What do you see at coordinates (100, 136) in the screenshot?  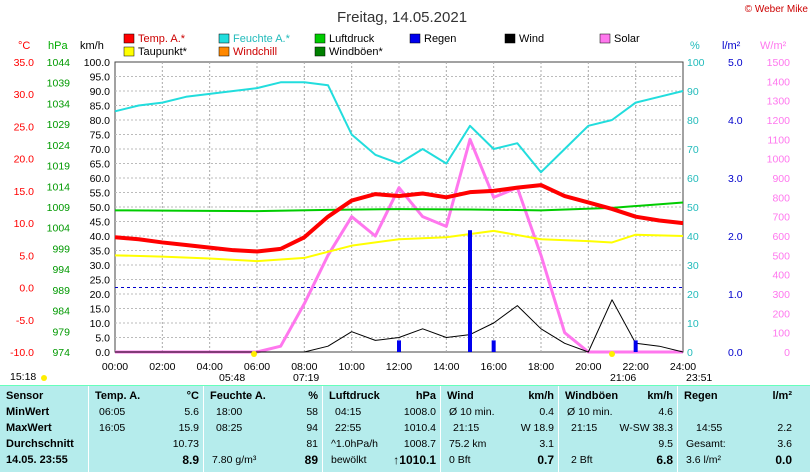 I see `kmh-tick: 75.0` at bounding box center [100, 136].